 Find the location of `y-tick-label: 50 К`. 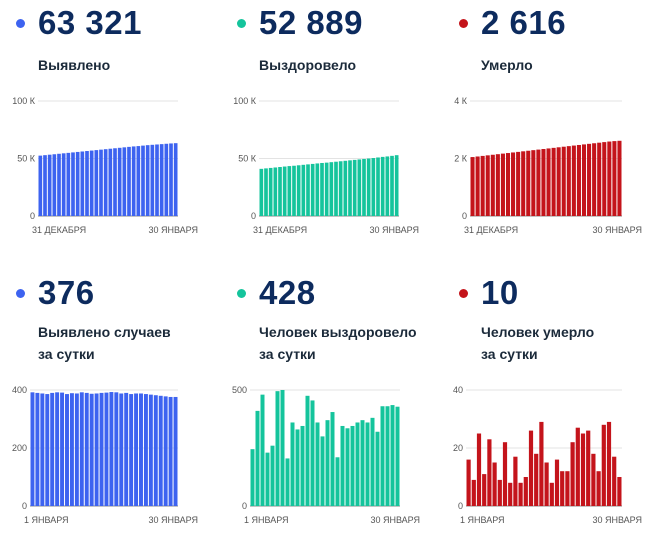

y-tick-label: 50 К is located at coordinates (247, 159).